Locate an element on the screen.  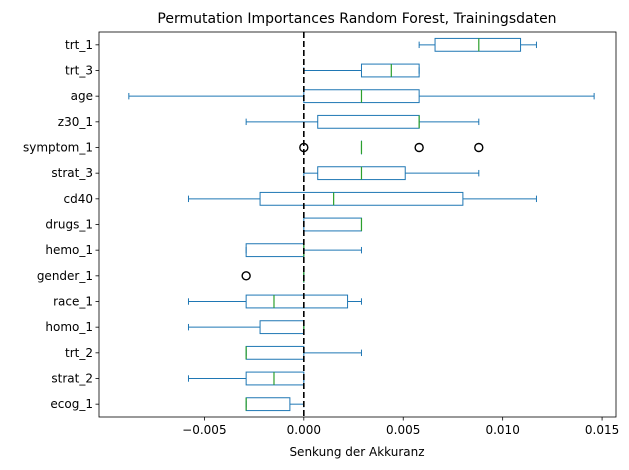
y-tick-label: gender_1 is located at coordinates (65, 276).